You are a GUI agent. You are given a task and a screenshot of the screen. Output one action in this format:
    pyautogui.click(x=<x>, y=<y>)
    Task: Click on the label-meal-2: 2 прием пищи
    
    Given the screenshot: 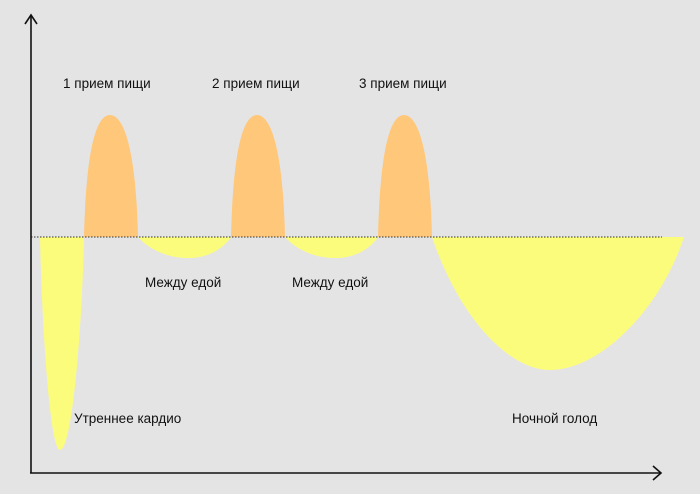 What is the action you would take?
    pyautogui.click(x=256, y=83)
    